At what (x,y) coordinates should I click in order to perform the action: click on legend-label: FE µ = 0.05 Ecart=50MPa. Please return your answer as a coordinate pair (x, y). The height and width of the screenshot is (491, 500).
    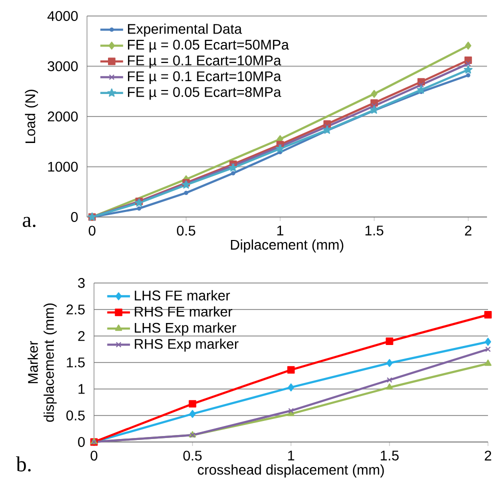
    Looking at the image, I should click on (208, 46).